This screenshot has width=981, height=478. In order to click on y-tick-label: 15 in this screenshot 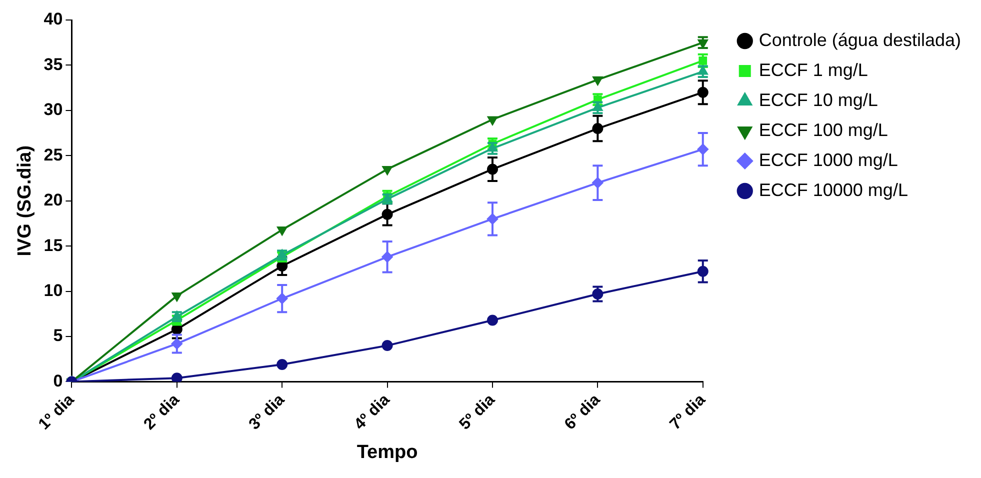, I will do `click(53, 245)`.